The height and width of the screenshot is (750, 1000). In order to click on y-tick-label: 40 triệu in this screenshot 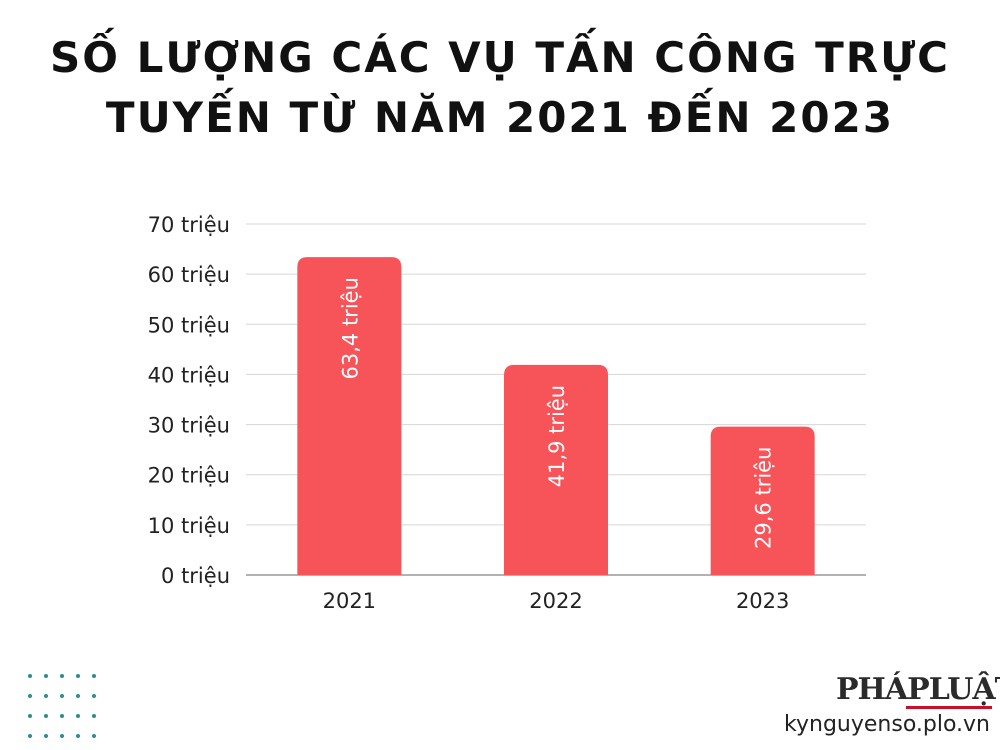, I will do `click(189, 375)`.